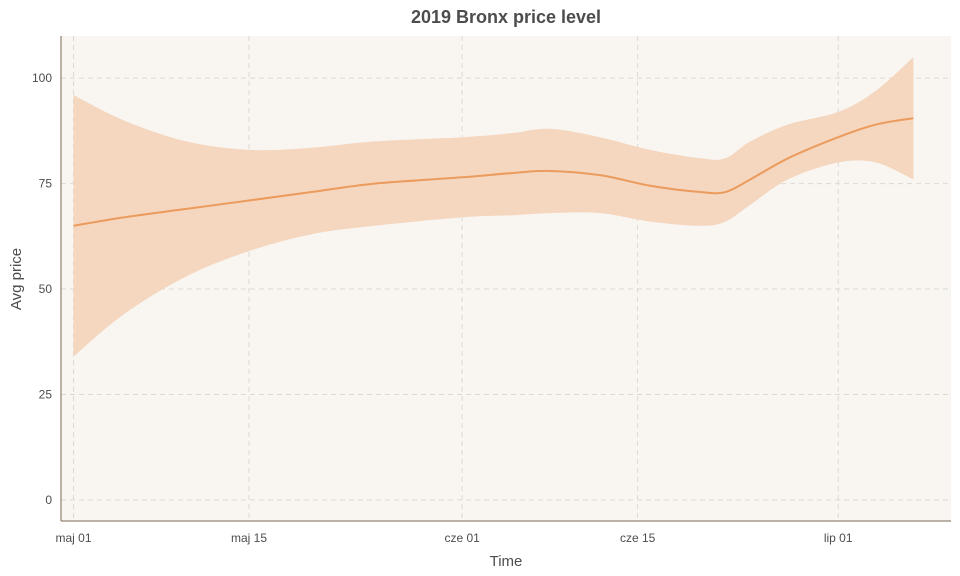 The width and height of the screenshot is (960, 576). What do you see at coordinates (838, 538) in the screenshot?
I see `x-tick-label: lip 01` at bounding box center [838, 538].